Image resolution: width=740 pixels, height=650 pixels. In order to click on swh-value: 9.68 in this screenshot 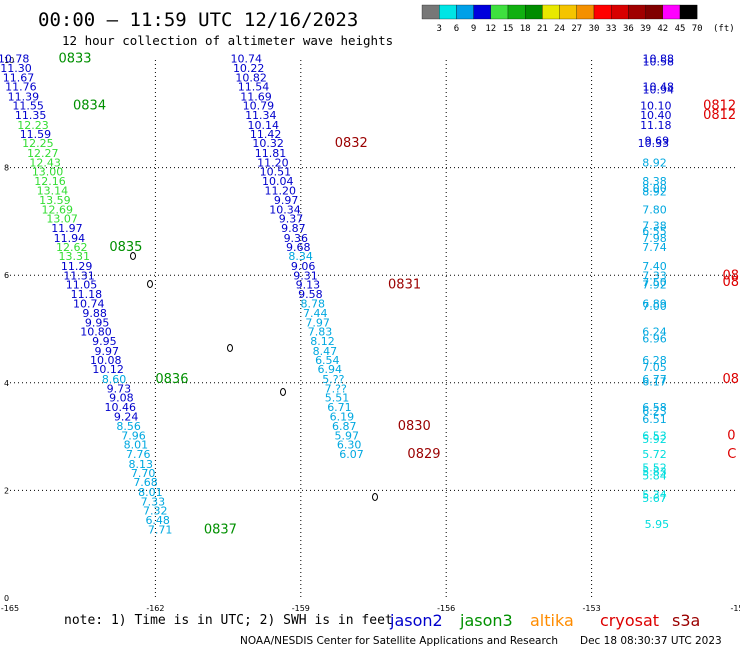, I will do `click(298, 247)`.